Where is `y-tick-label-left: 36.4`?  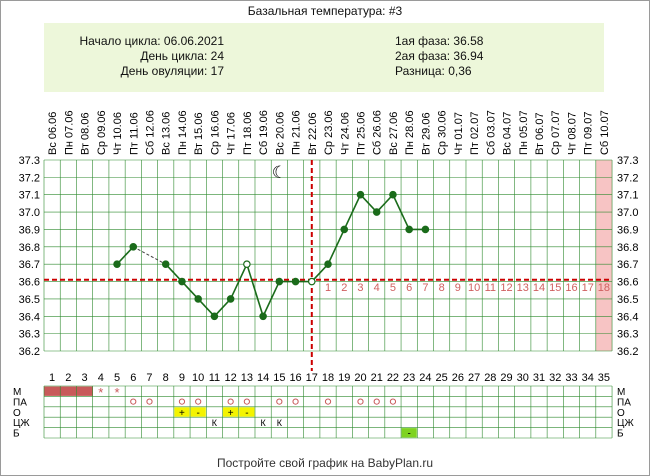
y-tick-label-left: 36.4 is located at coordinates (29, 317).